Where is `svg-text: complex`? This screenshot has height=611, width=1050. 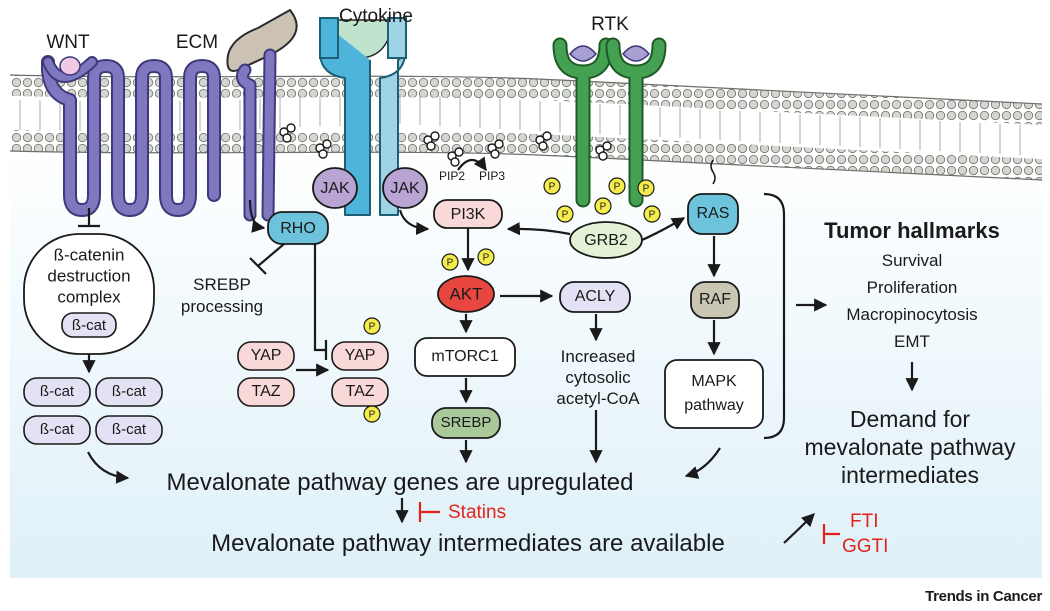 svg-text: complex is located at coordinates (89, 296).